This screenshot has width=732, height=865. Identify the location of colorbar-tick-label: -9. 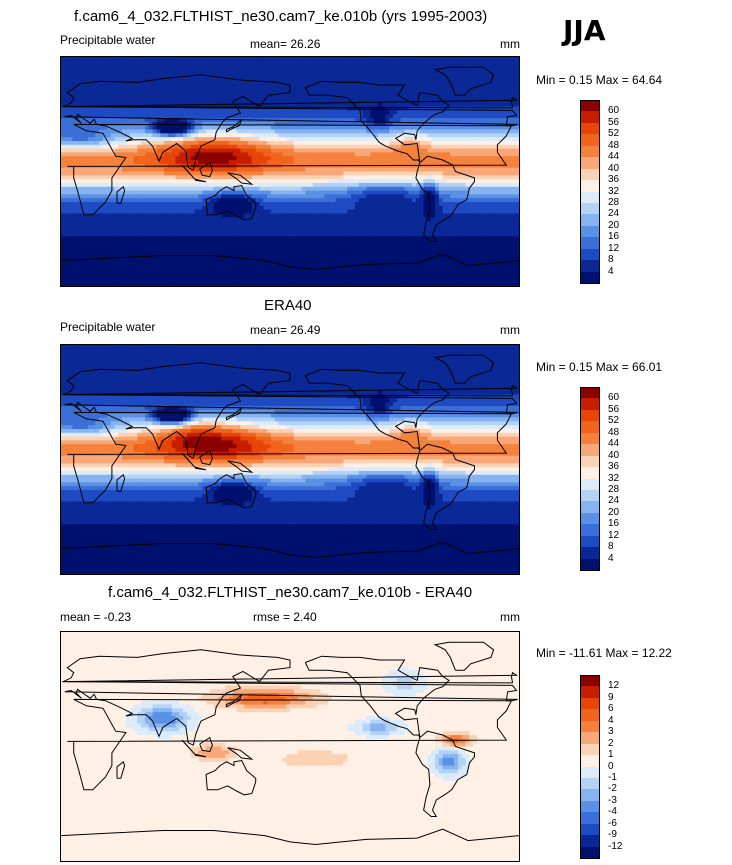
(612, 835).